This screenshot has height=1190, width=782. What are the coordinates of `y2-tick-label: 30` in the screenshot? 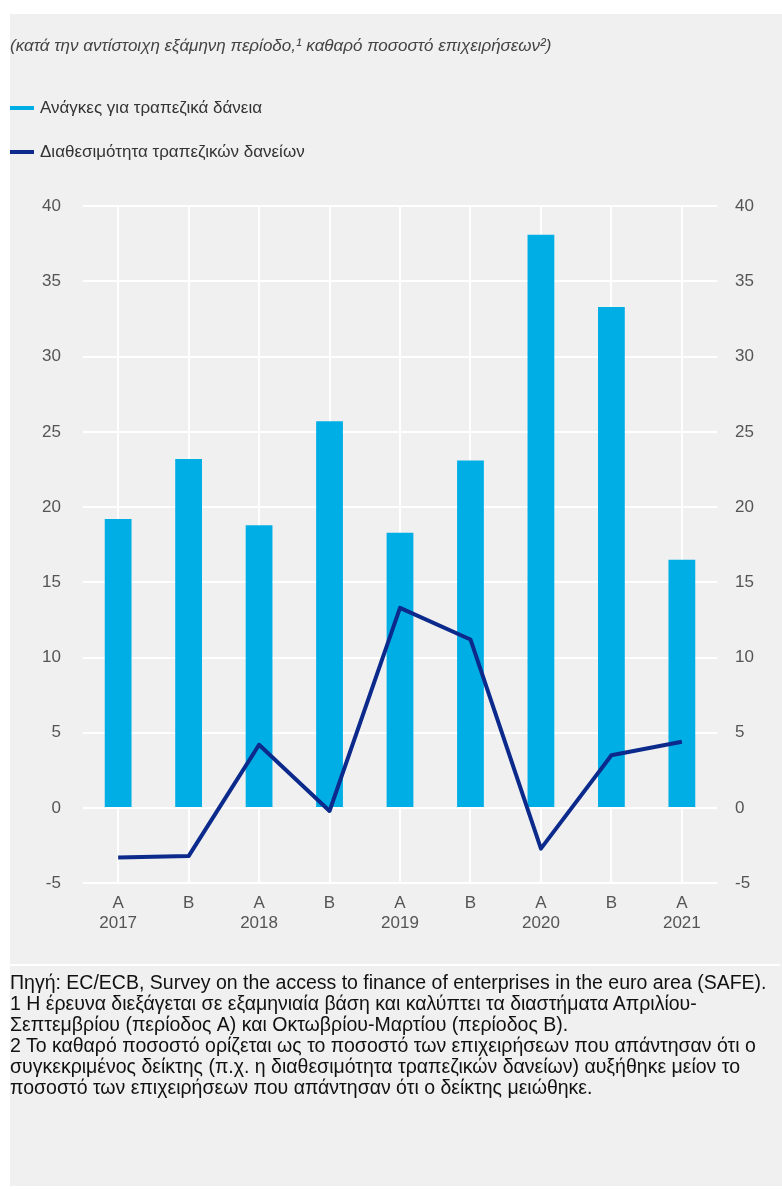 It's located at (745, 356).